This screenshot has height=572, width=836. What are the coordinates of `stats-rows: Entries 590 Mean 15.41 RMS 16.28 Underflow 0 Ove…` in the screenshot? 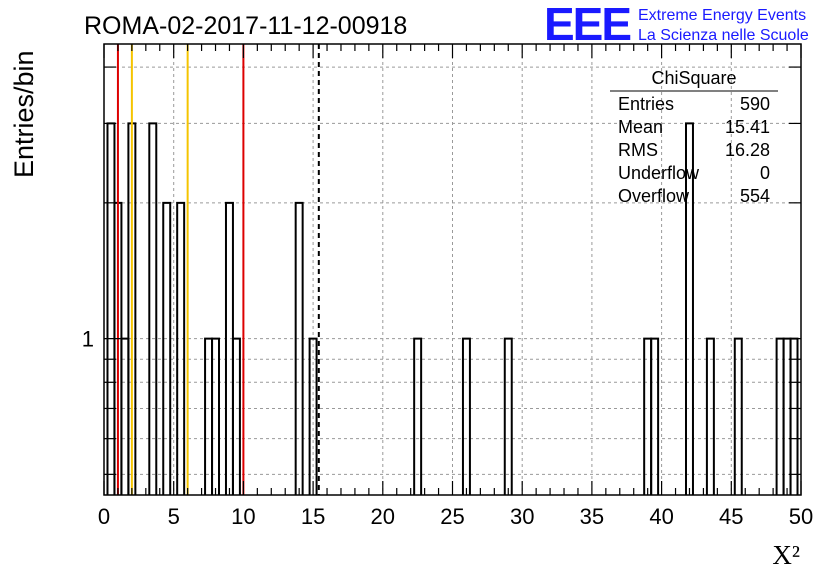 It's located at (694, 150).